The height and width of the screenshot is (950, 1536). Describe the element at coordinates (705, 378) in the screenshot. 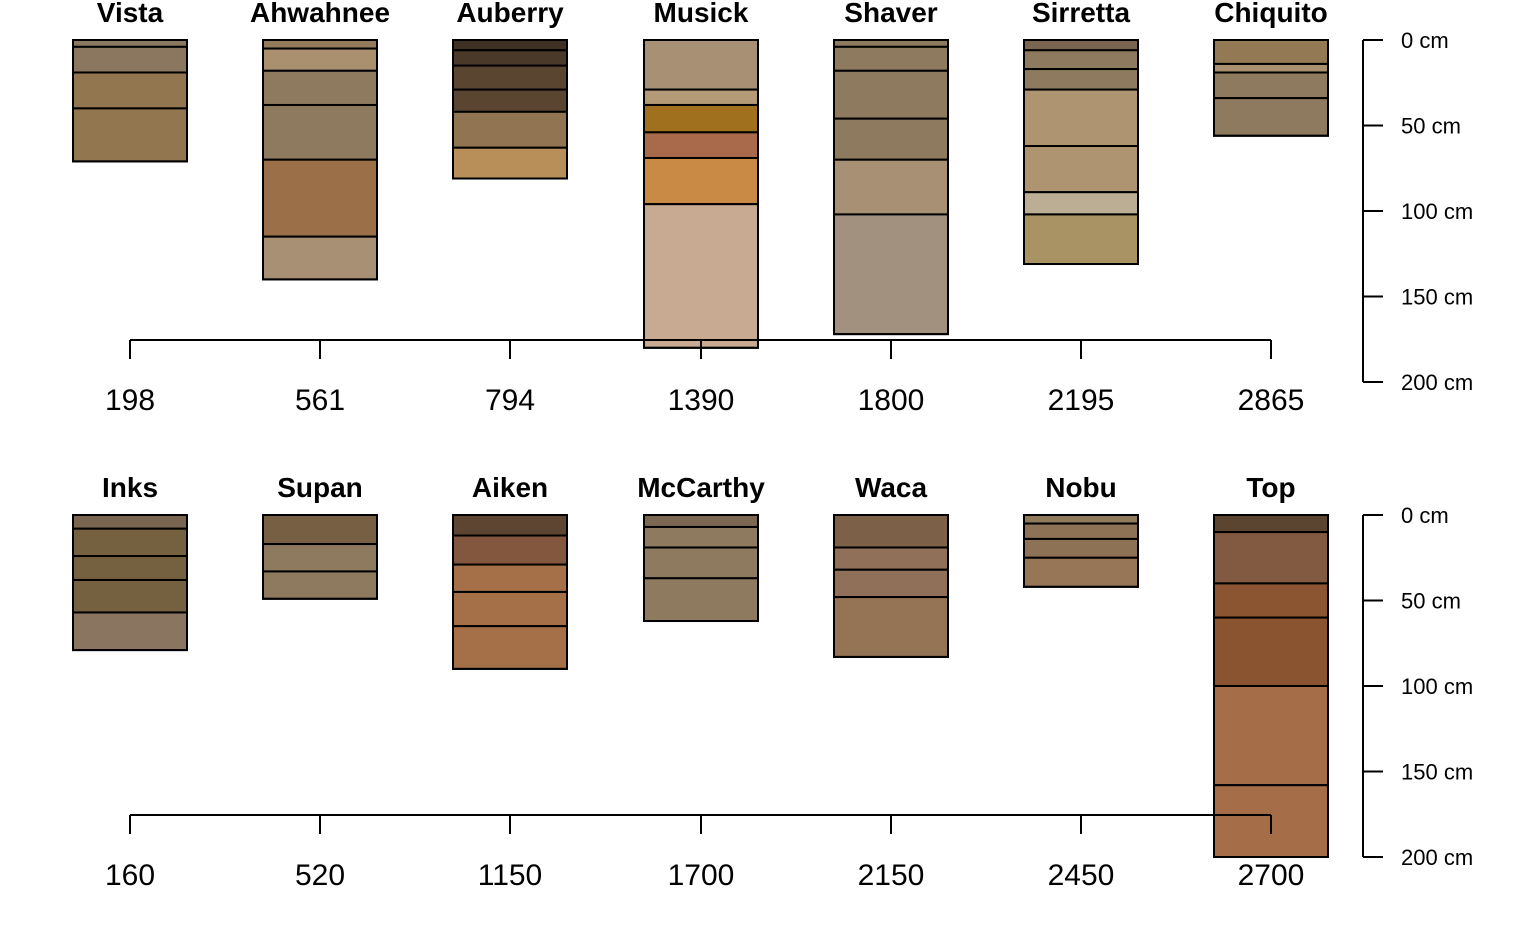

I see `x-axis: 198 561 794 1390 1800 2195 2865` at that location.